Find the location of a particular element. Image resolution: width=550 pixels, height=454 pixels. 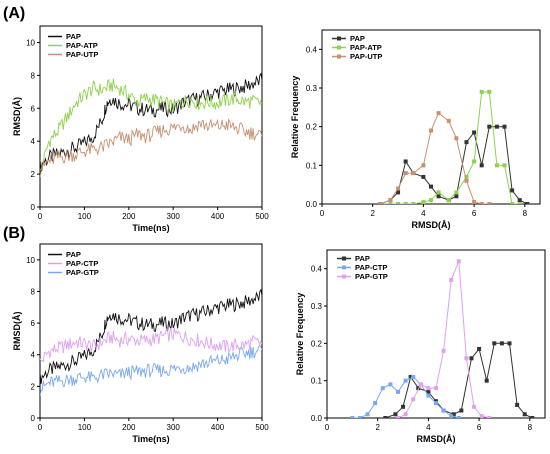

x-tick-label: 100 is located at coordinates (85, 427).